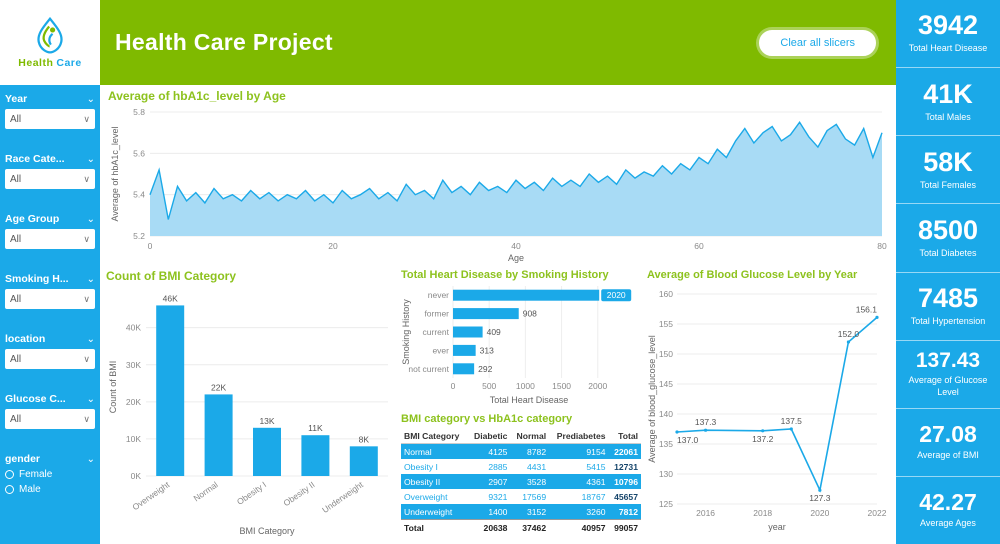 The width and height of the screenshot is (1000, 544). Describe the element at coordinates (170, 298) in the screenshot. I see `svg-text: 46K` at that location.